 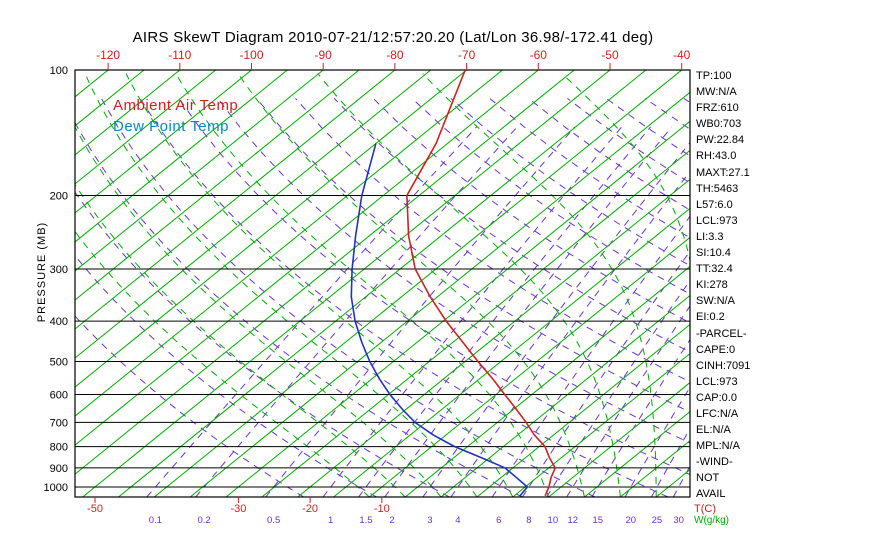 What do you see at coordinates (714, 269) in the screenshot?
I see `stat-line: TT:32.4` at bounding box center [714, 269].